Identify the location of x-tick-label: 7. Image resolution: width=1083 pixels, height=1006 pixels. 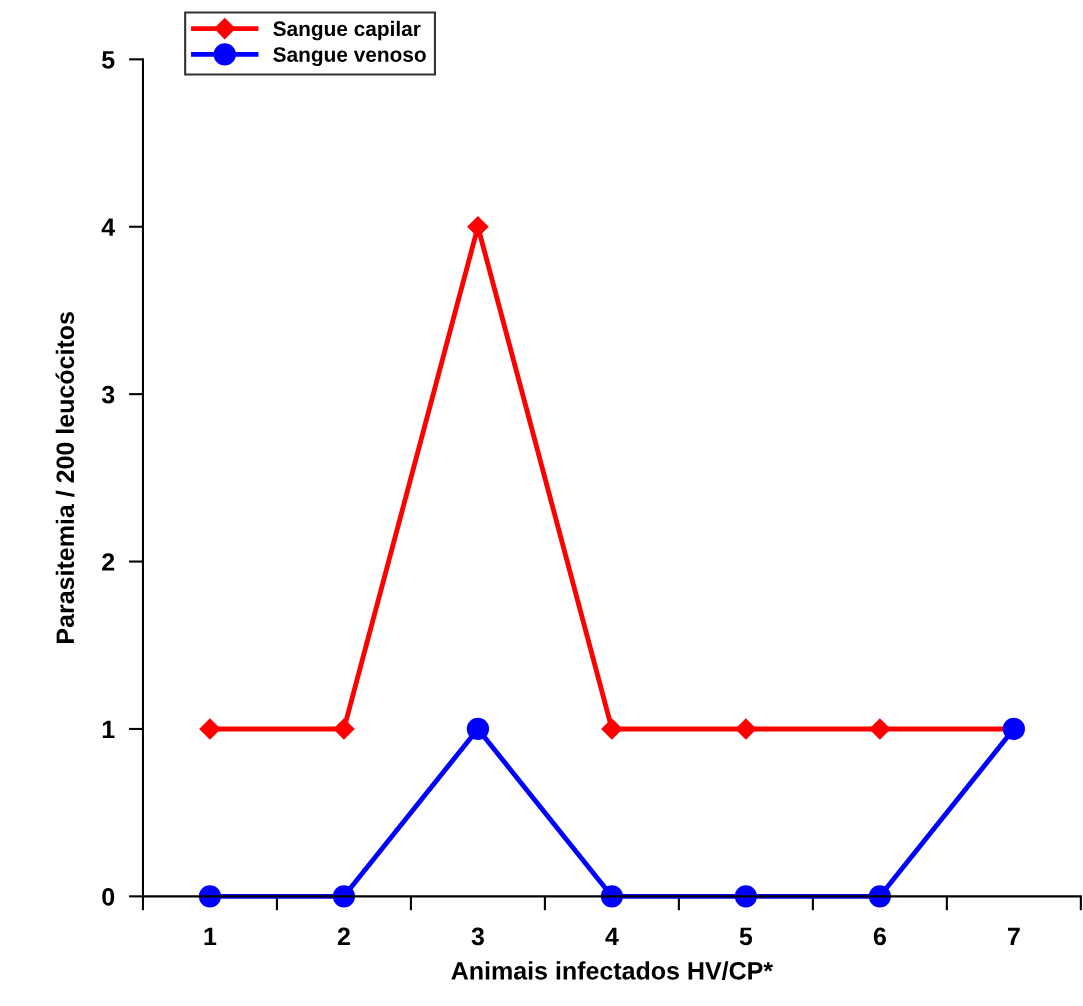
(1013, 936).